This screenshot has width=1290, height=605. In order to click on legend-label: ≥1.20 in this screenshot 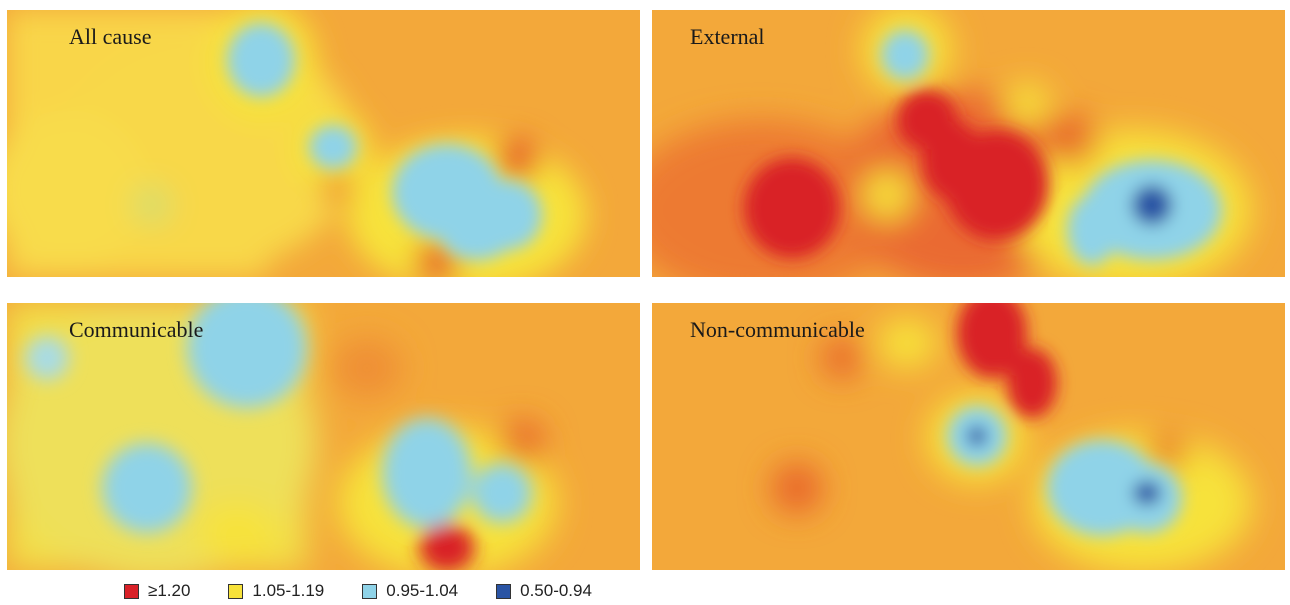, I will do `click(169, 590)`.